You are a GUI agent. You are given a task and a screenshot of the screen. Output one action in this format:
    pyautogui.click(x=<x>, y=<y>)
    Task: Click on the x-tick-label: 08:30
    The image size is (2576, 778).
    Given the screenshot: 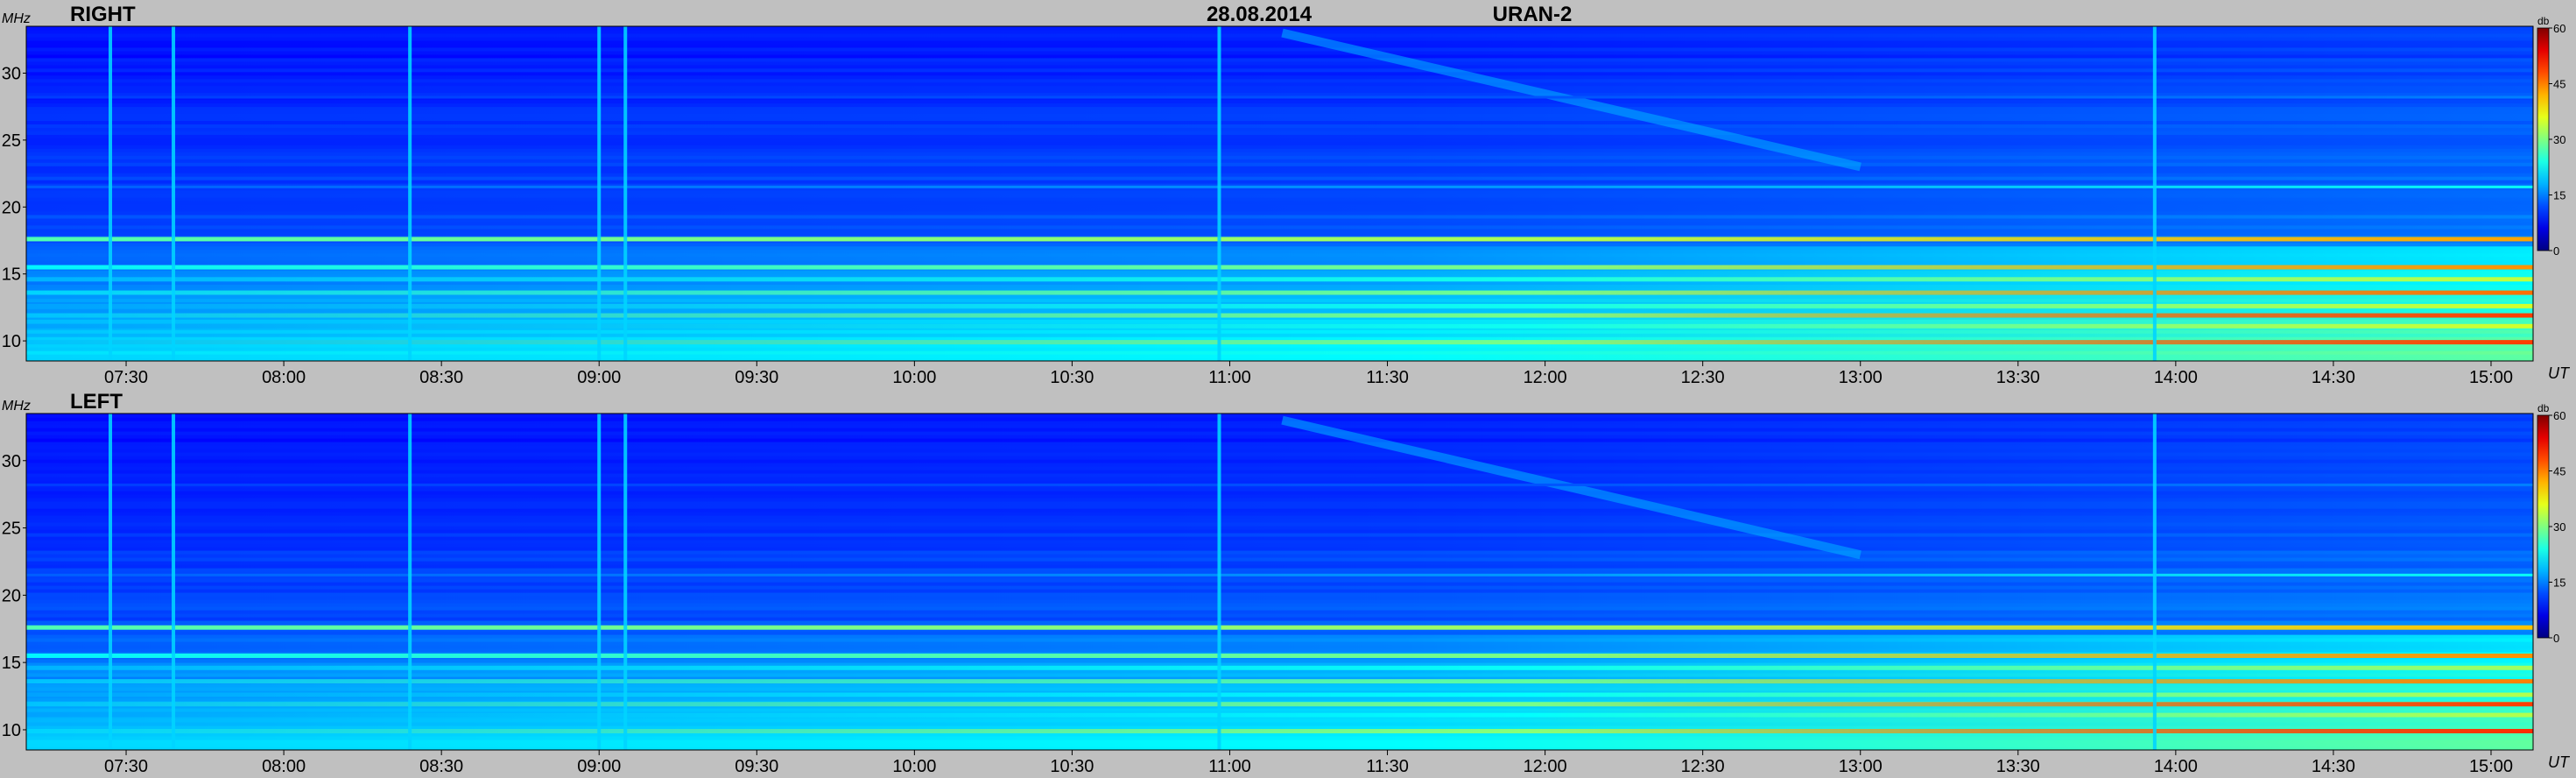 What is the action you would take?
    pyautogui.click(x=441, y=377)
    